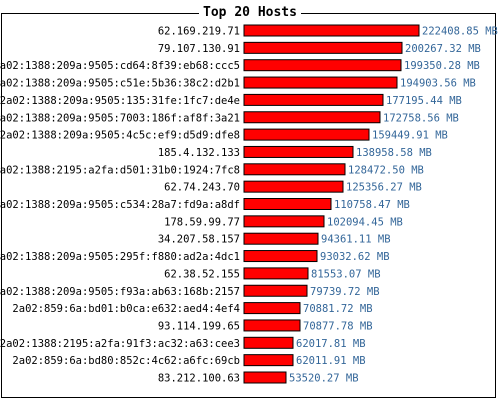 Image resolution: width=500 pixels, height=403 pixels. Describe the element at coordinates (346, 274) in the screenshot. I see `value-label: 81553.07 MB` at that location.